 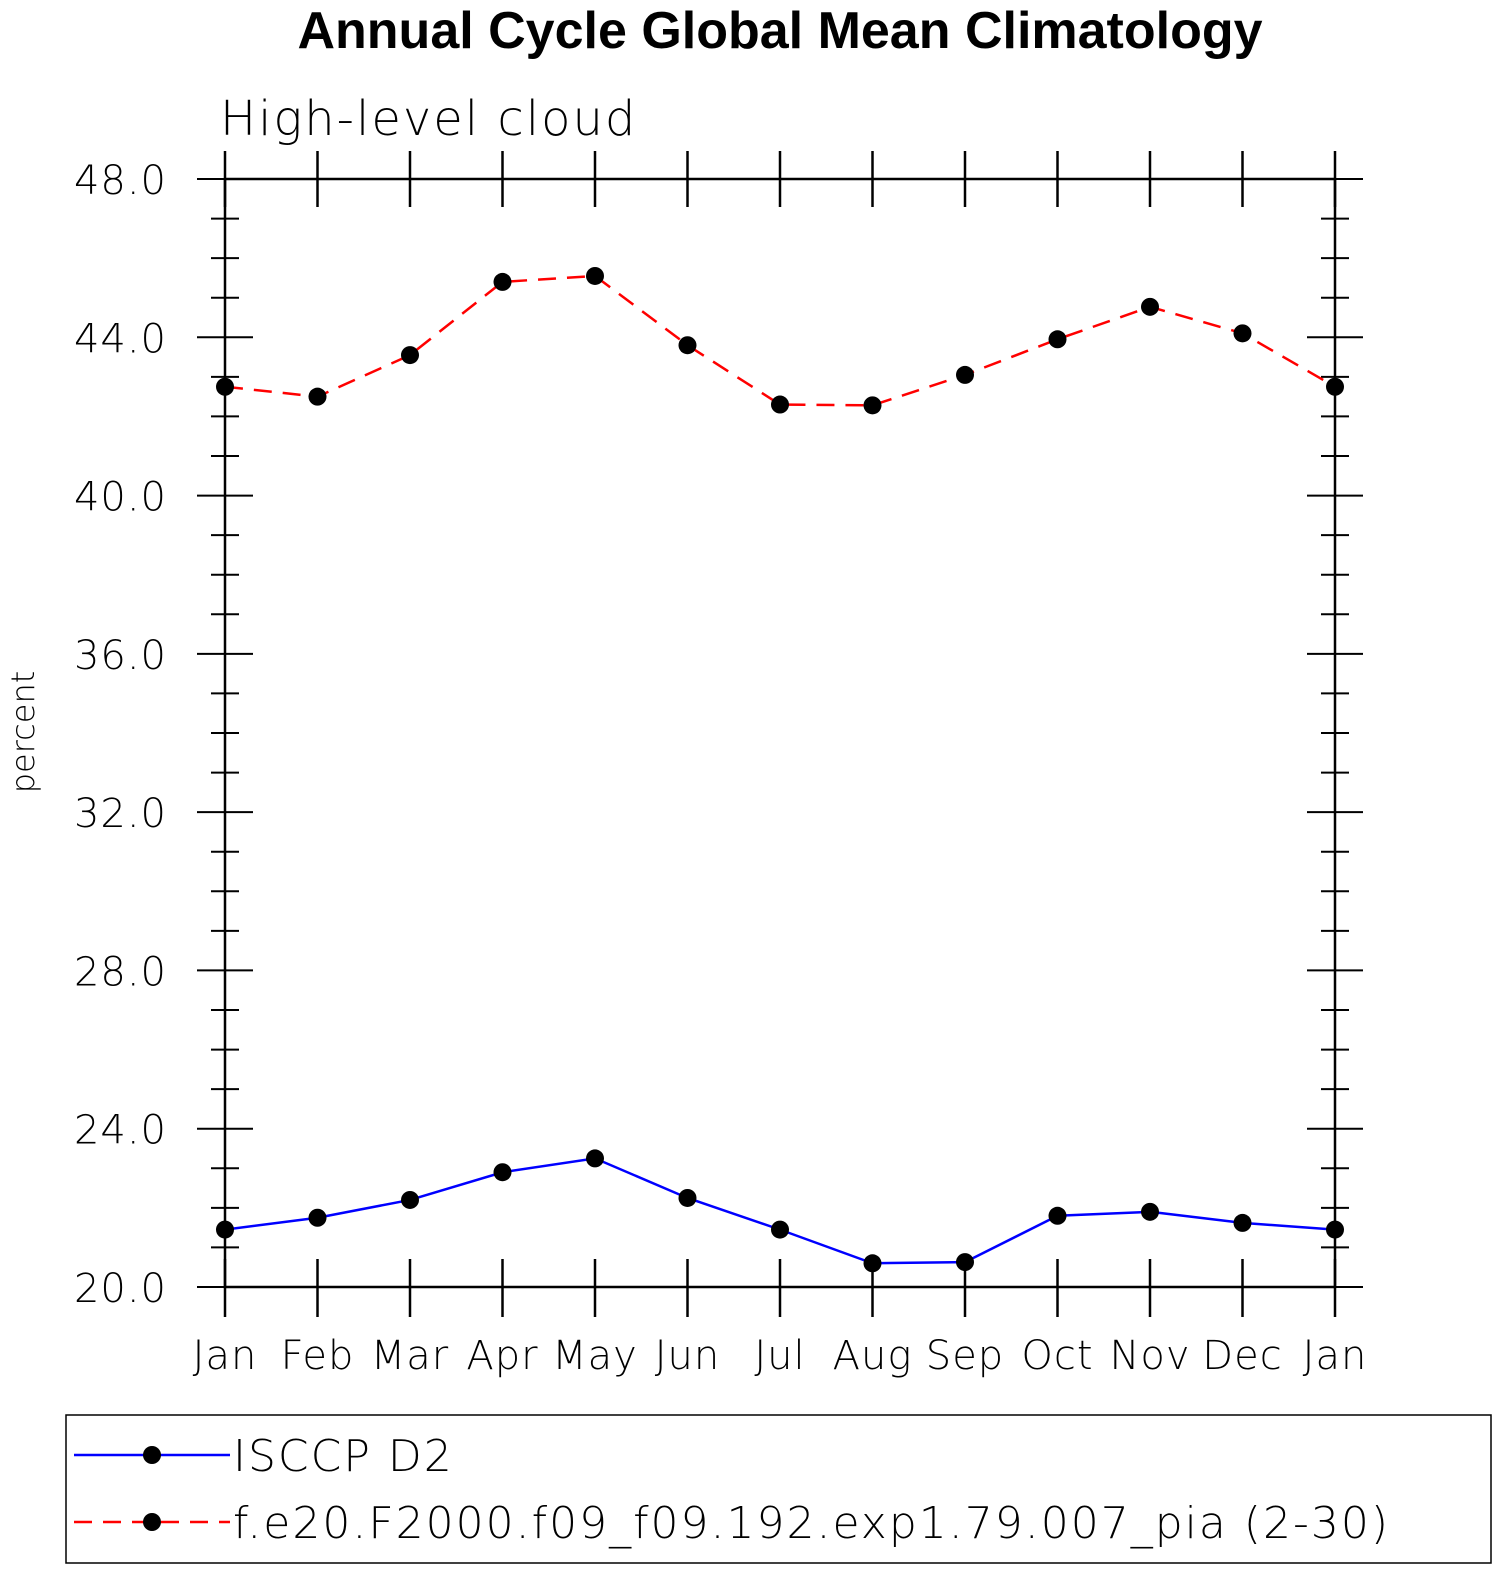 I want to click on x-axis-tick-labels: Jan Feb Mar Apr May Jun Jul Aug Sep Oct Nov Dec Jan, so click(x=780, y=1356).